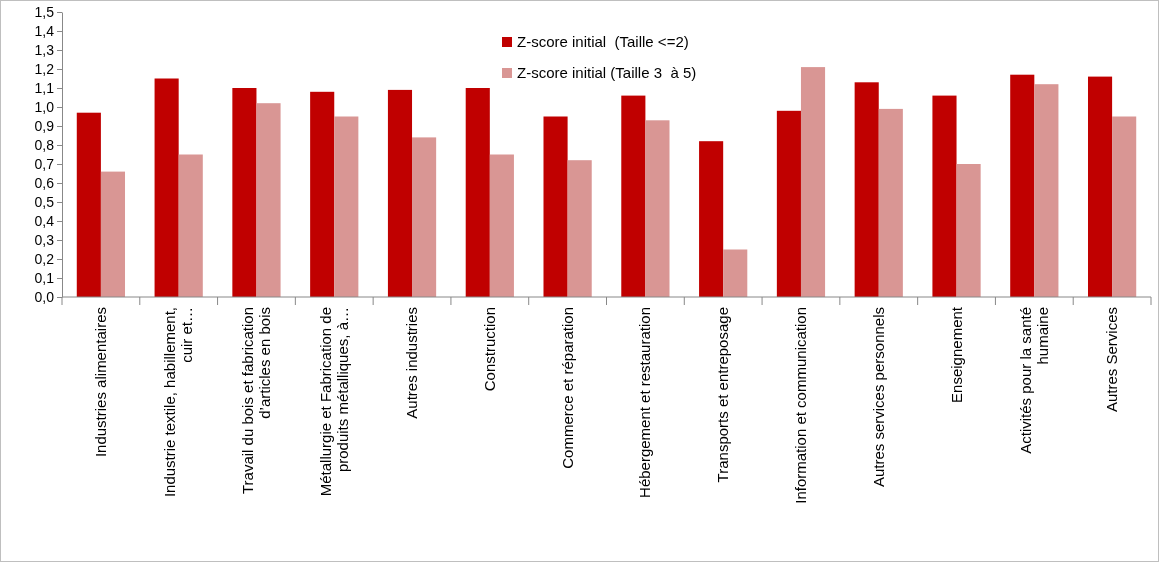 Image resolution: width=1159 pixels, height=562 pixels. Describe the element at coordinates (723, 395) in the screenshot. I see `x-tick-label: Transports et entreposage` at that location.